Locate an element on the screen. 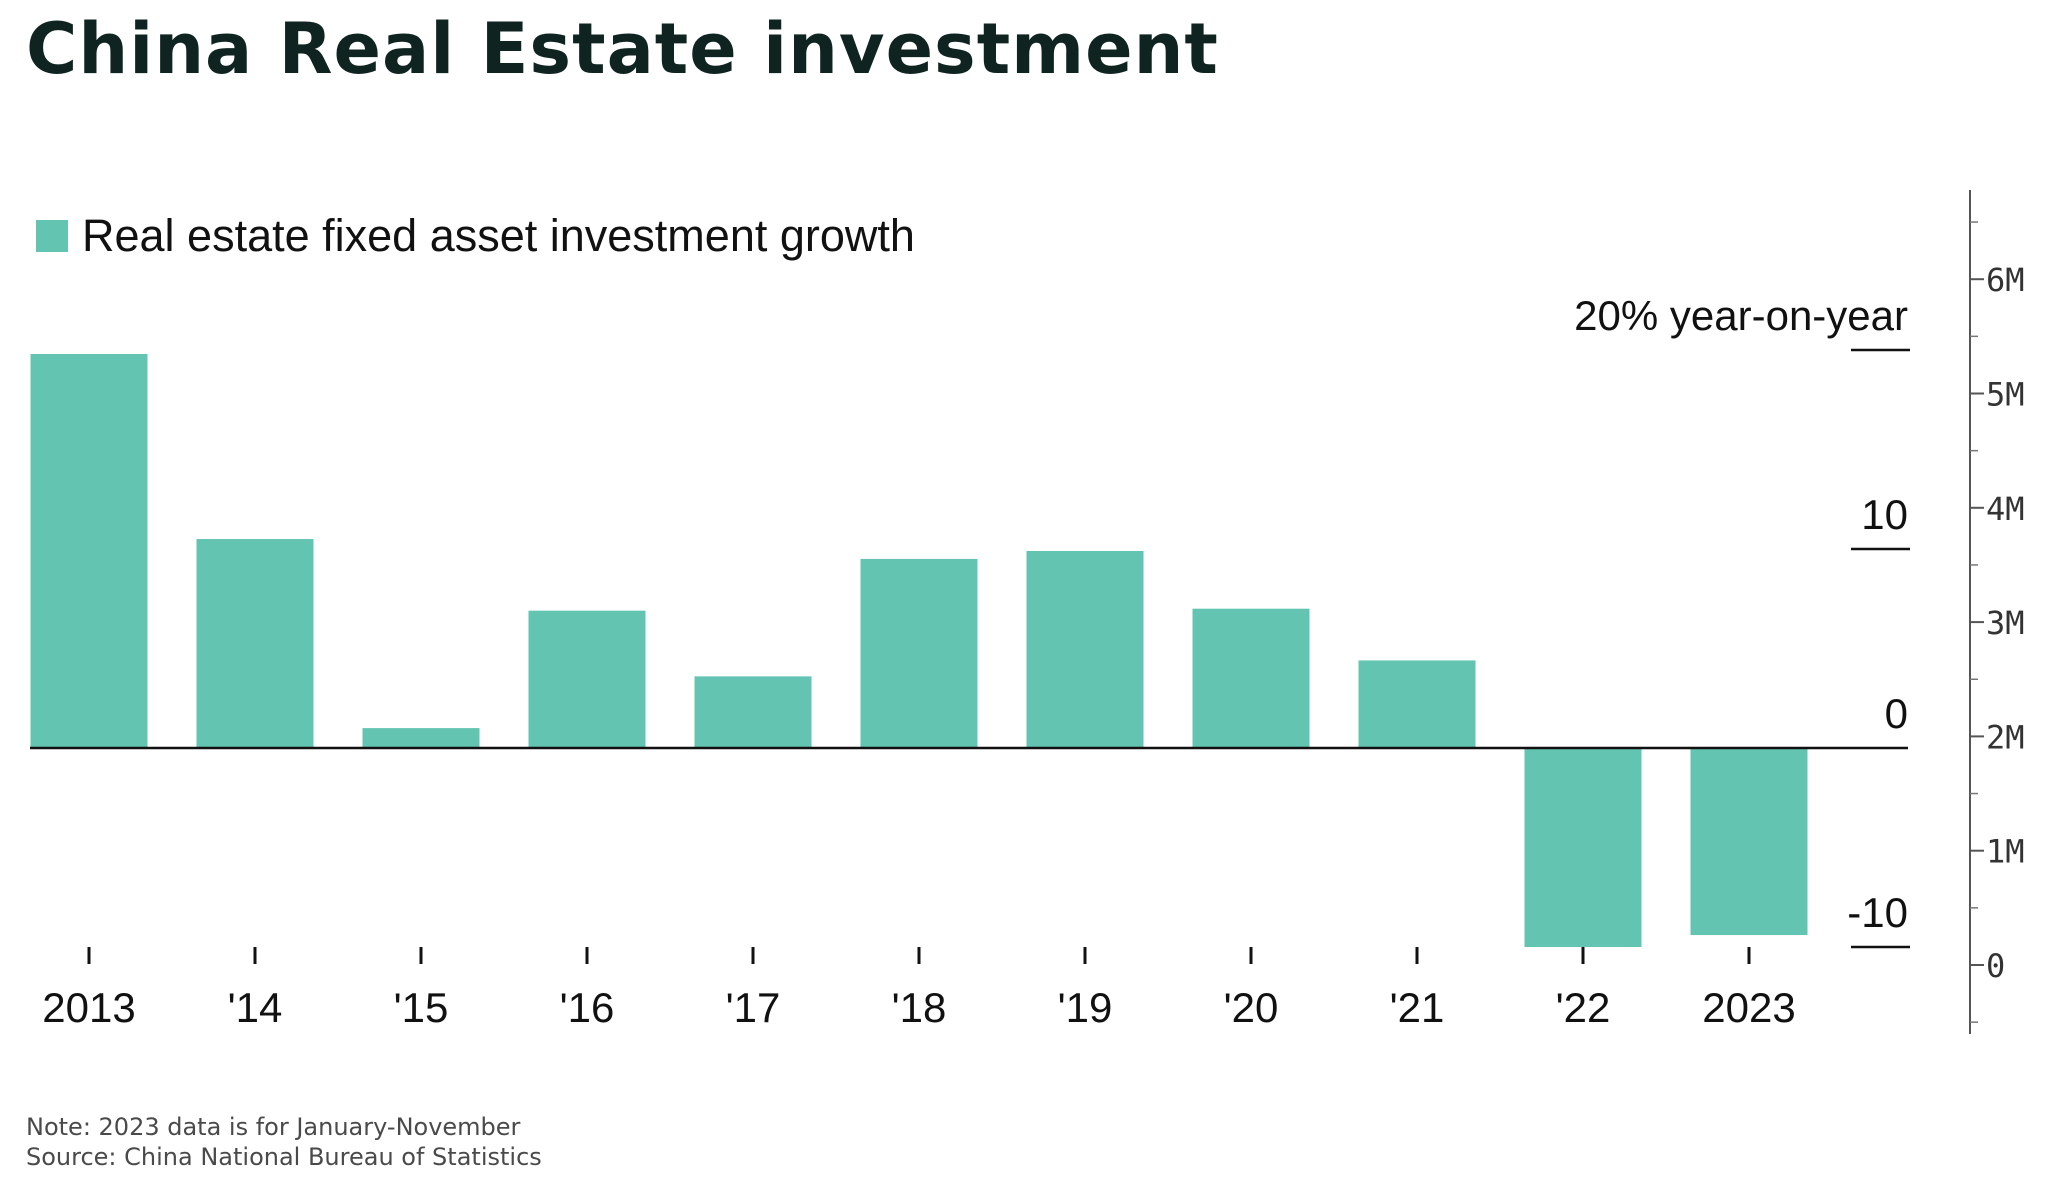  x-tick-label-8: '21 is located at coordinates (1417, 1007).